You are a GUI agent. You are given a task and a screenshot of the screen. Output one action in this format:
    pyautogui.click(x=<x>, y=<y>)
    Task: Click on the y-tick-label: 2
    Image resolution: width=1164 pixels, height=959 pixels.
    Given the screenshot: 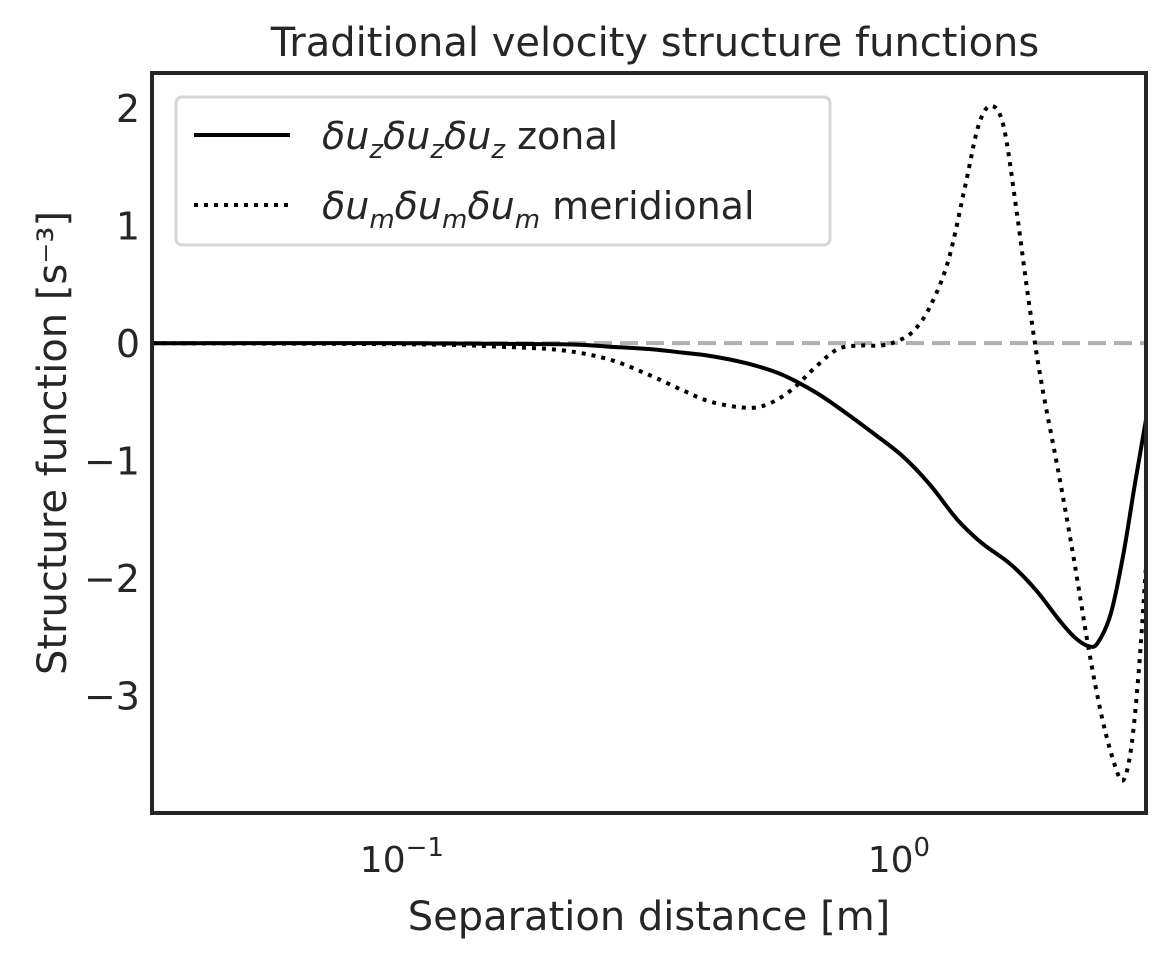 What is the action you would take?
    pyautogui.click(x=128, y=109)
    